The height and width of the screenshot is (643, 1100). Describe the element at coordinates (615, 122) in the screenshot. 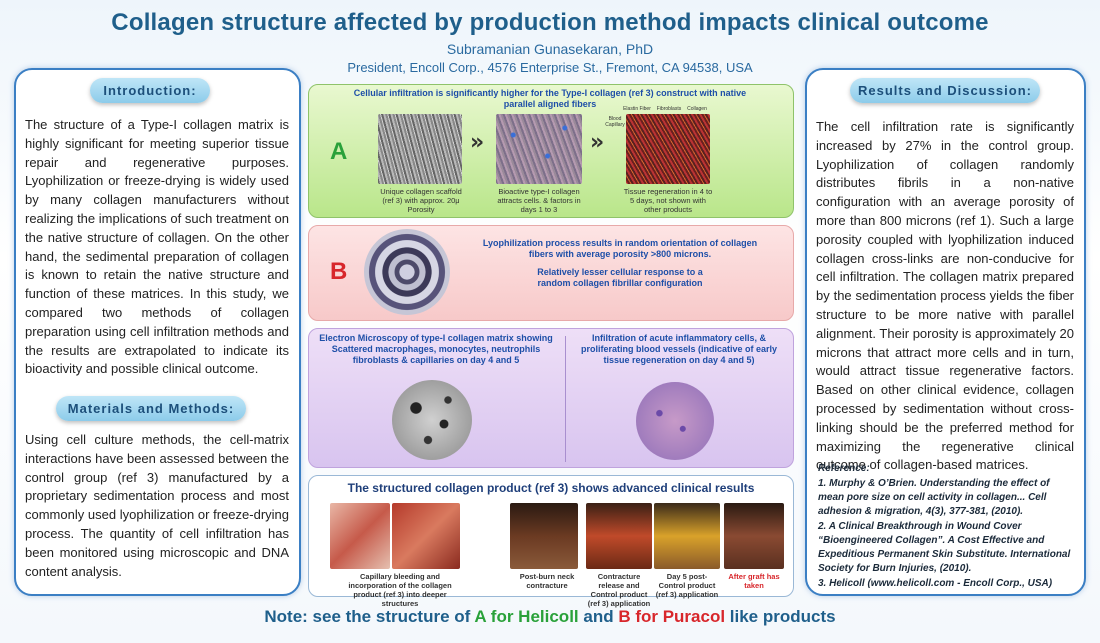

I see `label-blood-capillary: Blood Capillary` at that location.